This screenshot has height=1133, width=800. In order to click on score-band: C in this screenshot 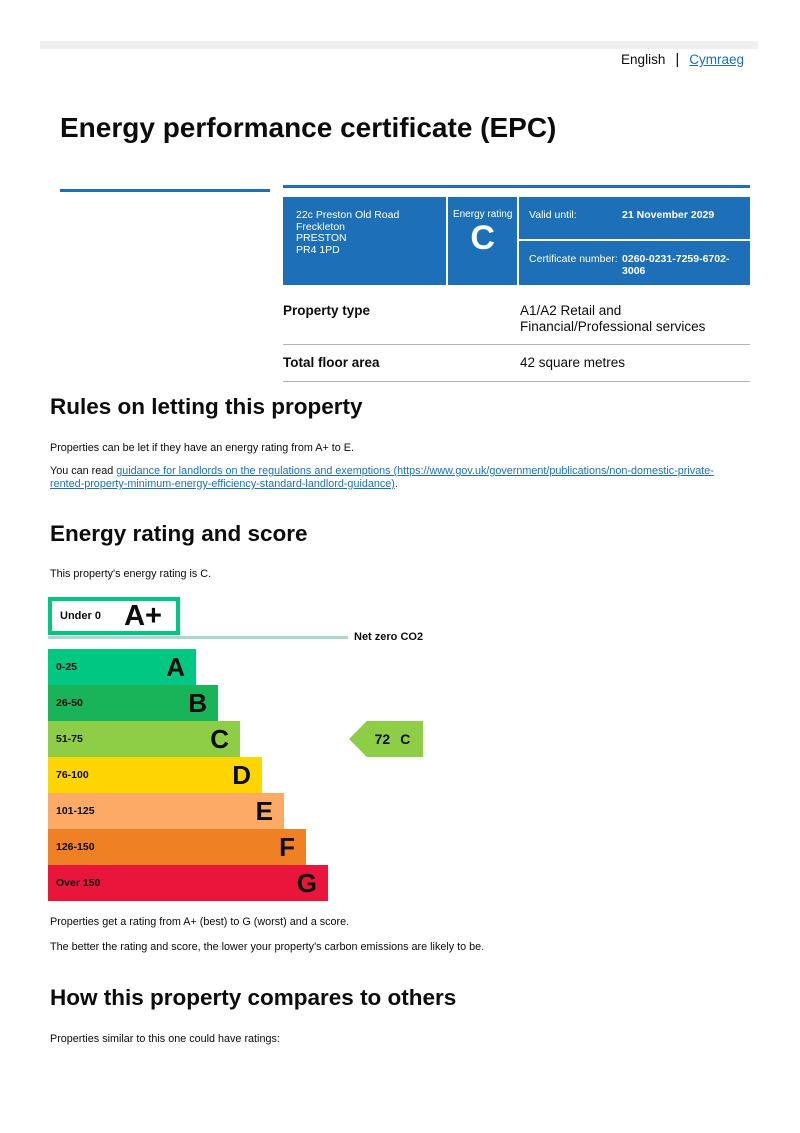, I will do `click(405, 739)`.